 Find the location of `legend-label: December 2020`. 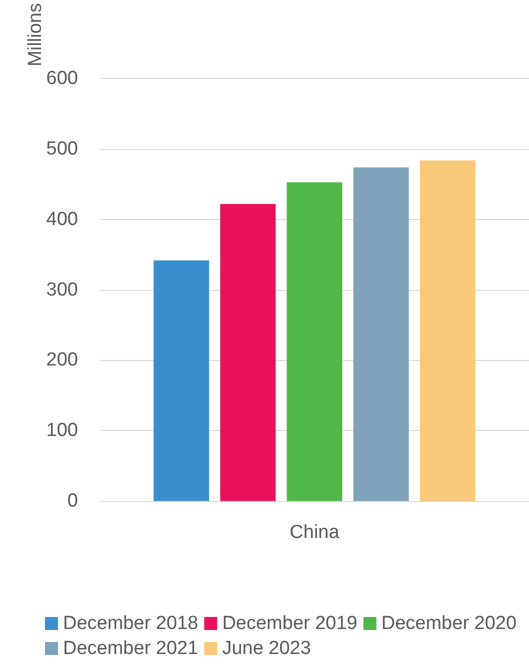

legend-label: December 2020 is located at coordinates (449, 623).